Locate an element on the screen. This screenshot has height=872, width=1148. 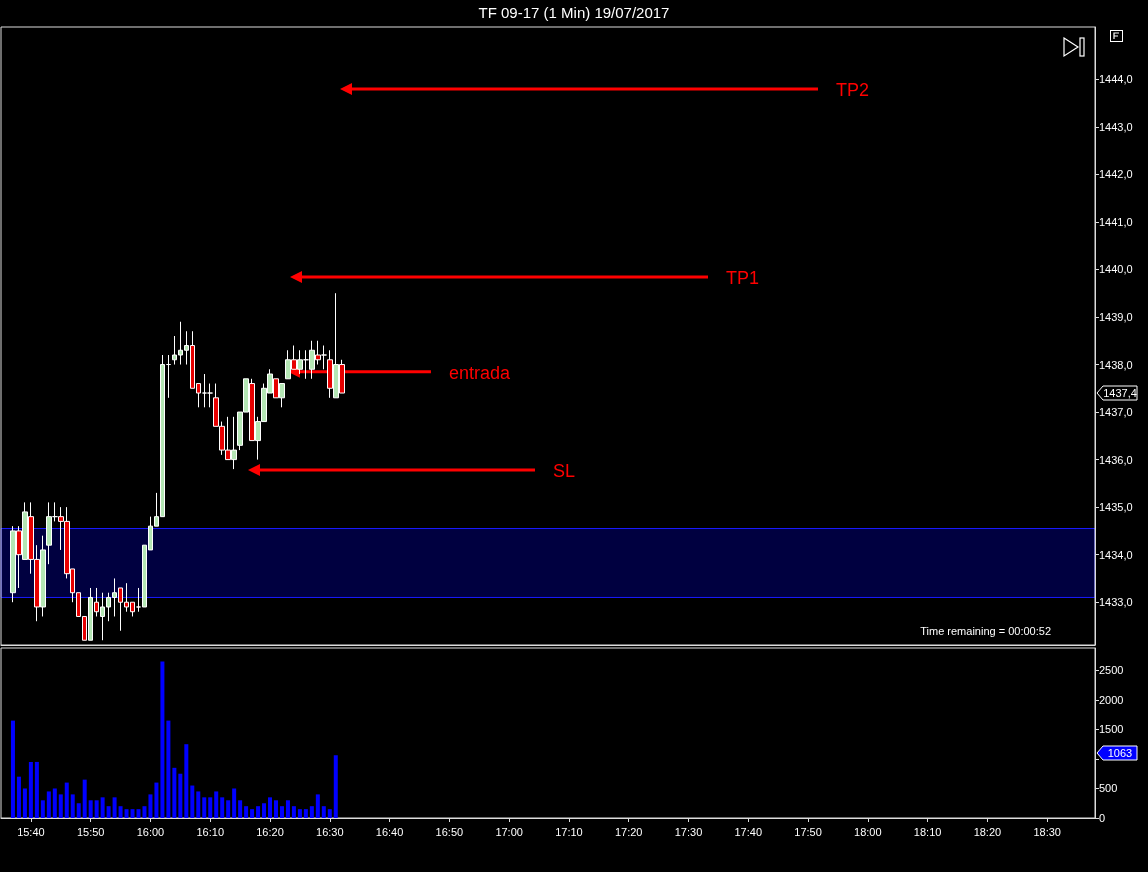
x-tick-label: 18:20 is located at coordinates (987, 831).